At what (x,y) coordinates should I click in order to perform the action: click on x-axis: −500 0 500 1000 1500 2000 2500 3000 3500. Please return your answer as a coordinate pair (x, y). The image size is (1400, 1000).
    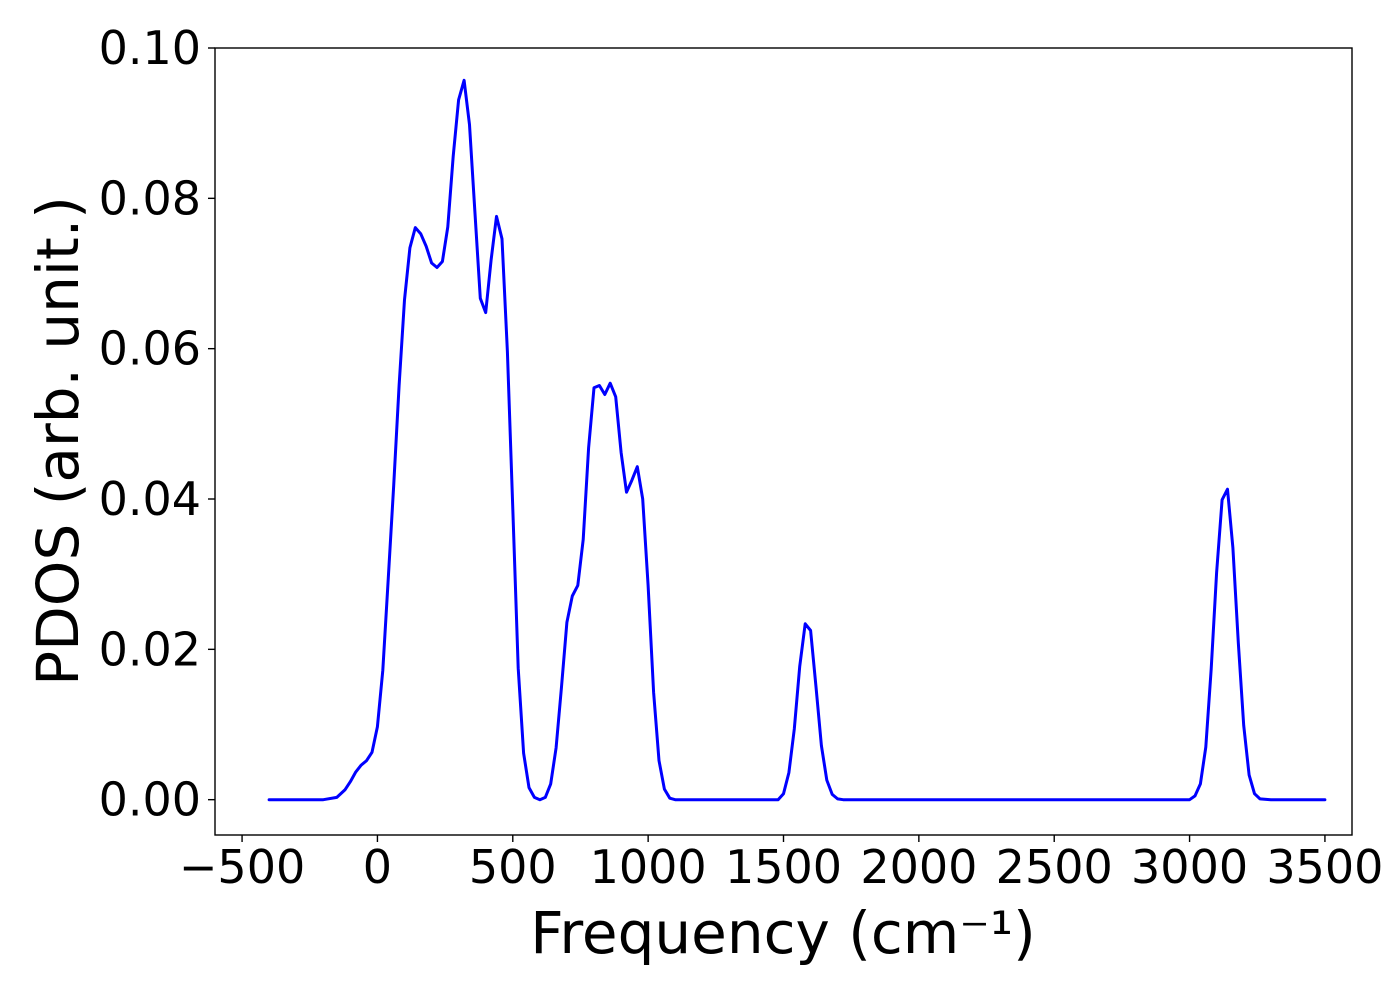
    Looking at the image, I should click on (781, 864).